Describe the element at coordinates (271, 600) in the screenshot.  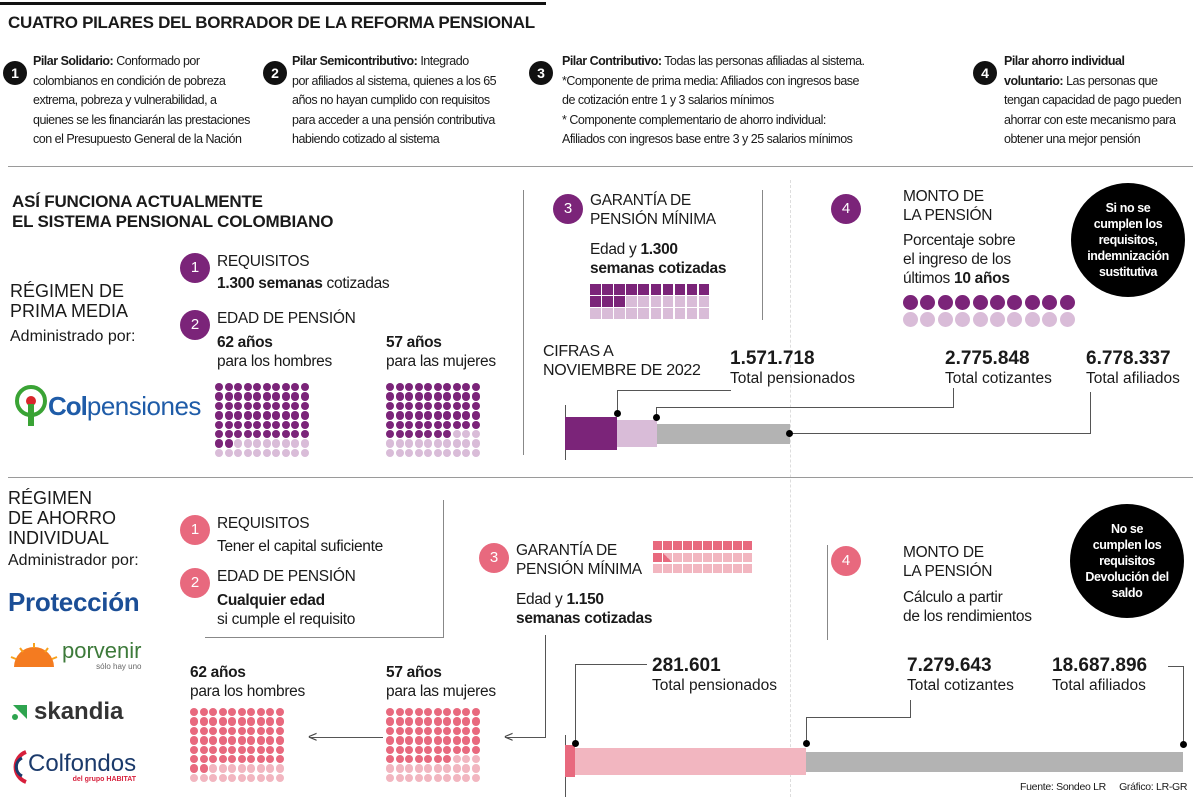
I see `age-value-bold: Cualquier edad` at that location.